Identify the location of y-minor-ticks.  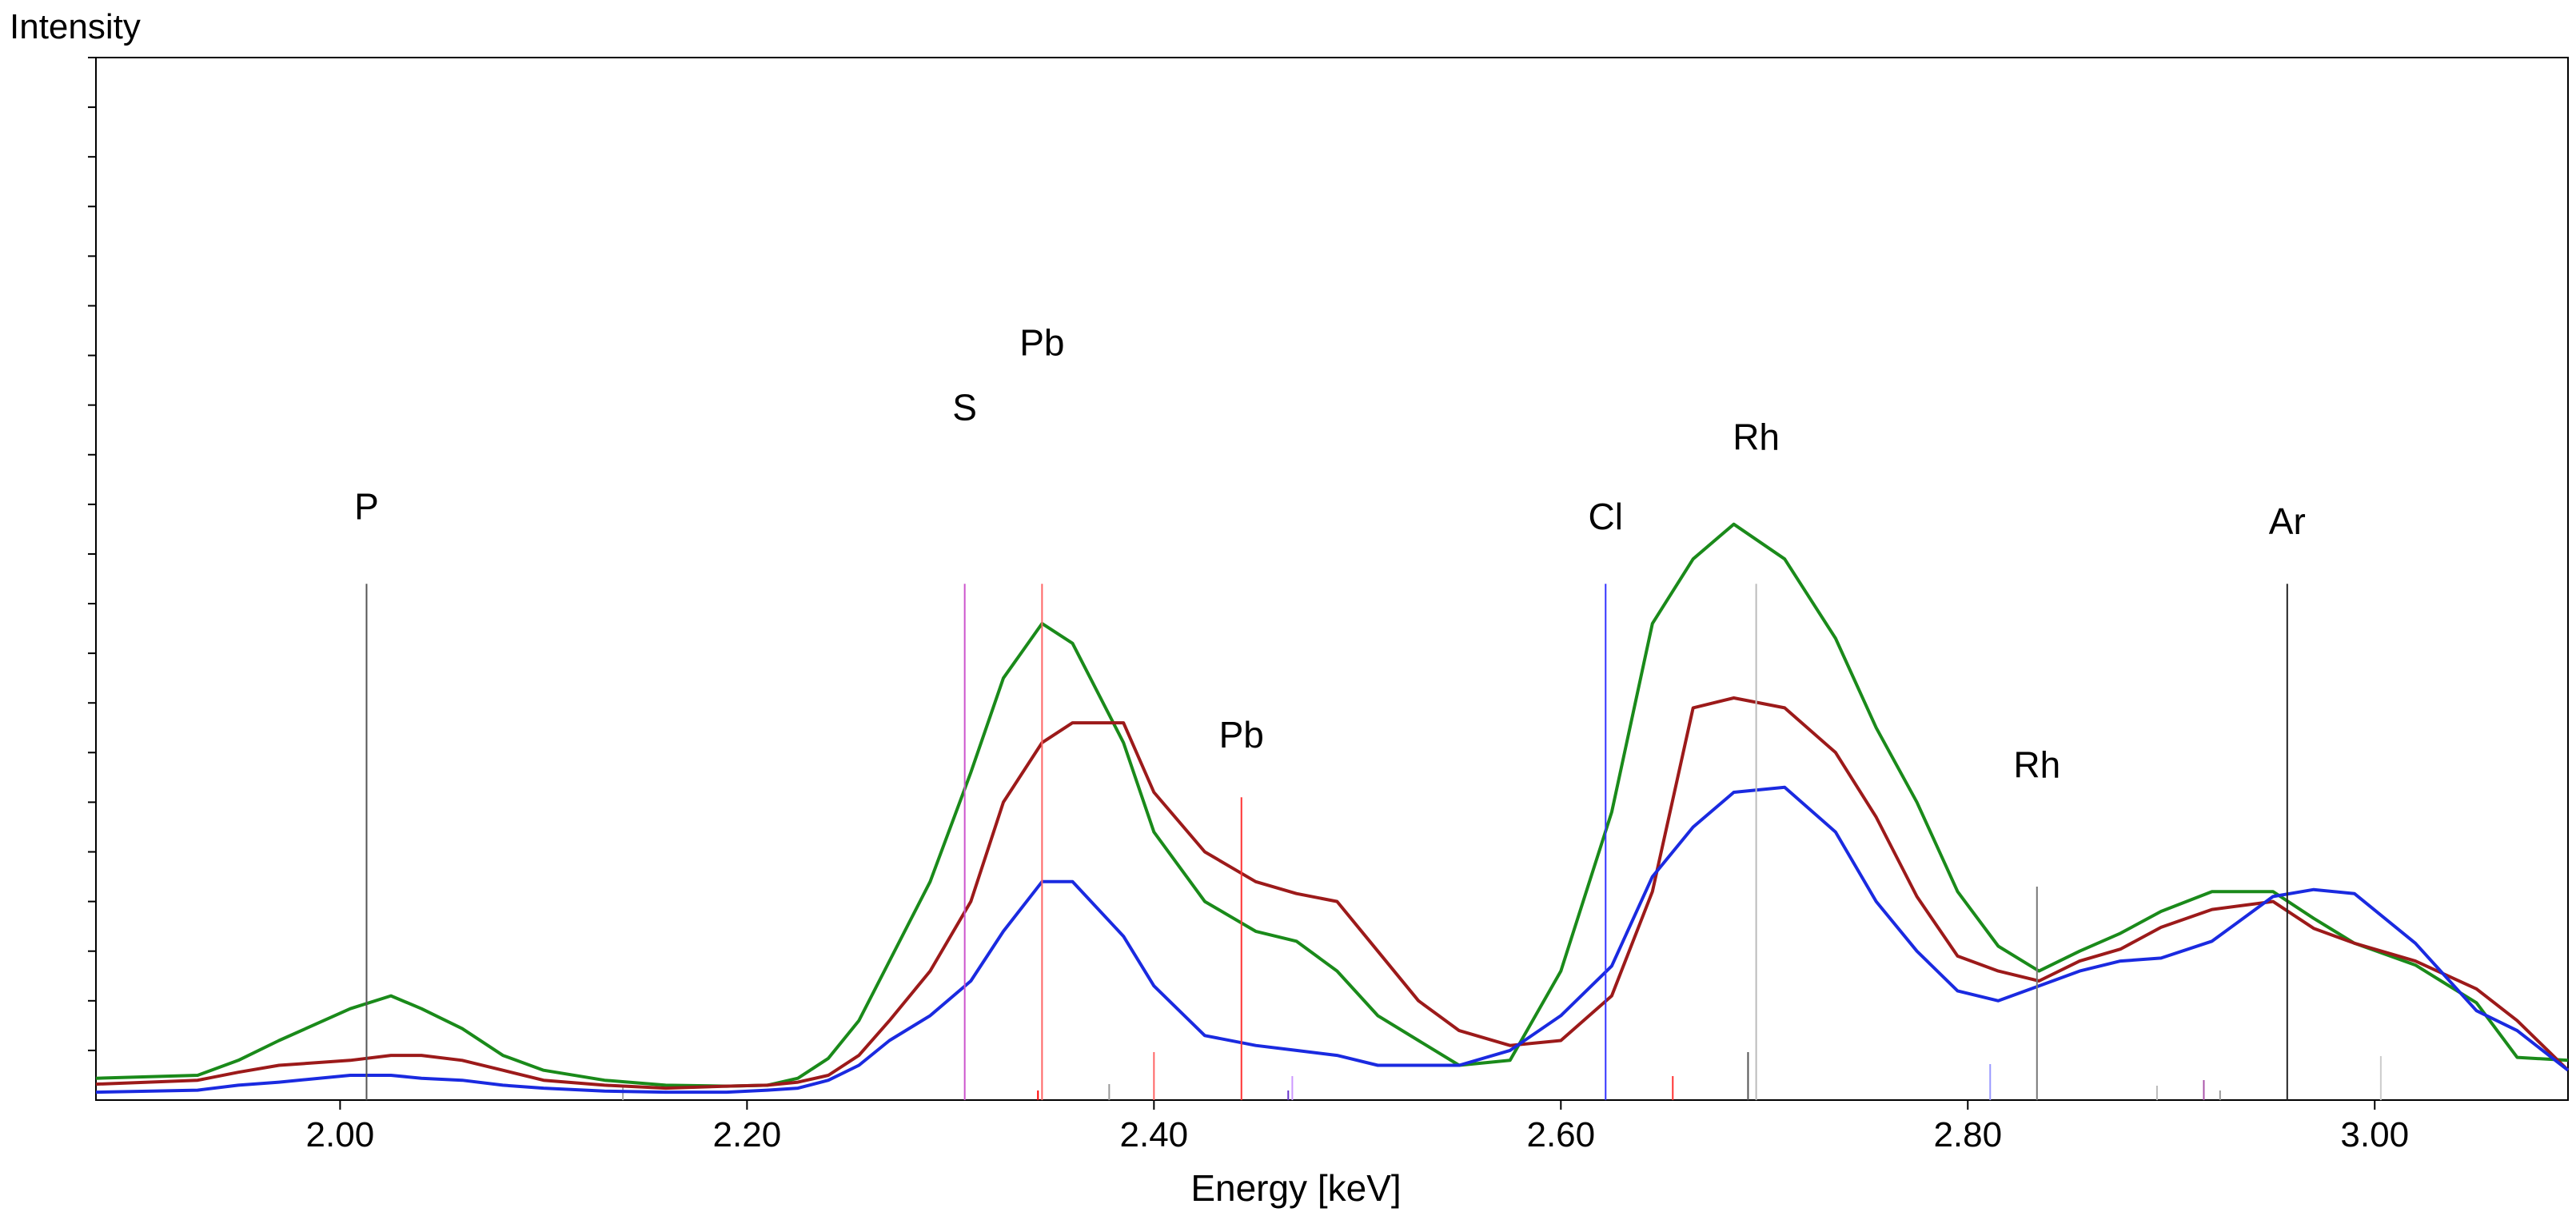
(92, 554).